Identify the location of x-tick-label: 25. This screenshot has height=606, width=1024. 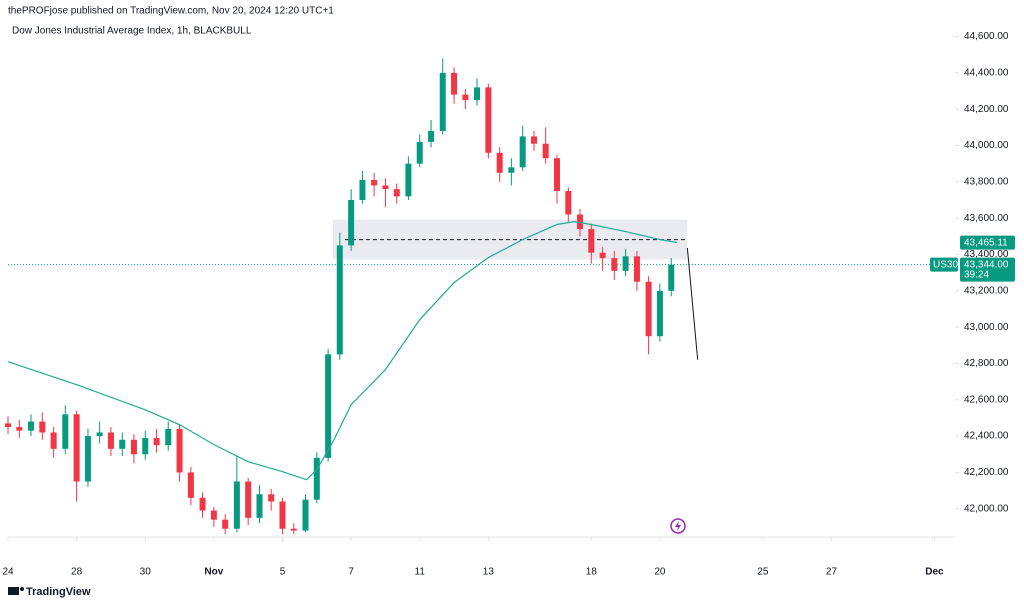
(763, 572).